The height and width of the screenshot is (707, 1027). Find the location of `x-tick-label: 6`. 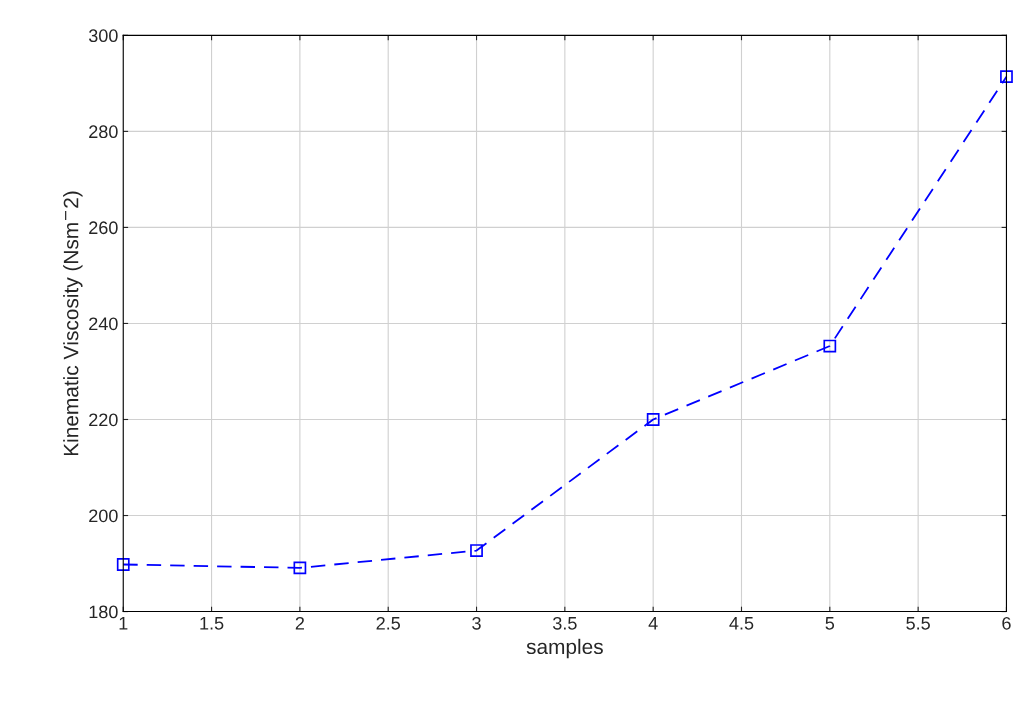

x-tick-label: 6 is located at coordinates (1006, 623).